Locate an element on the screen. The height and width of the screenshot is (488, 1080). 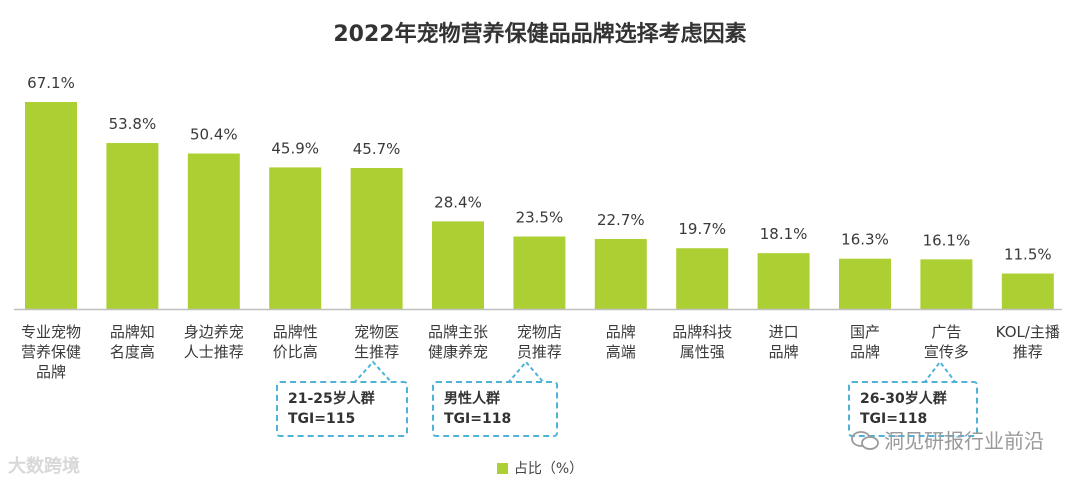
callout-line: 21-25岁人群 is located at coordinates (331, 399).